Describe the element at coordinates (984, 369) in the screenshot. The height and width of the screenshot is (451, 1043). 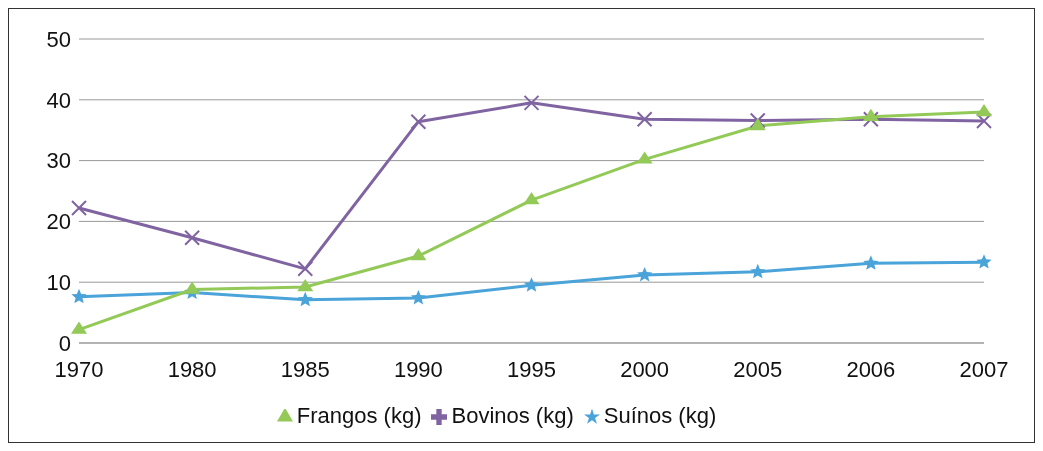
I see `x-tick-label: 2007` at that location.